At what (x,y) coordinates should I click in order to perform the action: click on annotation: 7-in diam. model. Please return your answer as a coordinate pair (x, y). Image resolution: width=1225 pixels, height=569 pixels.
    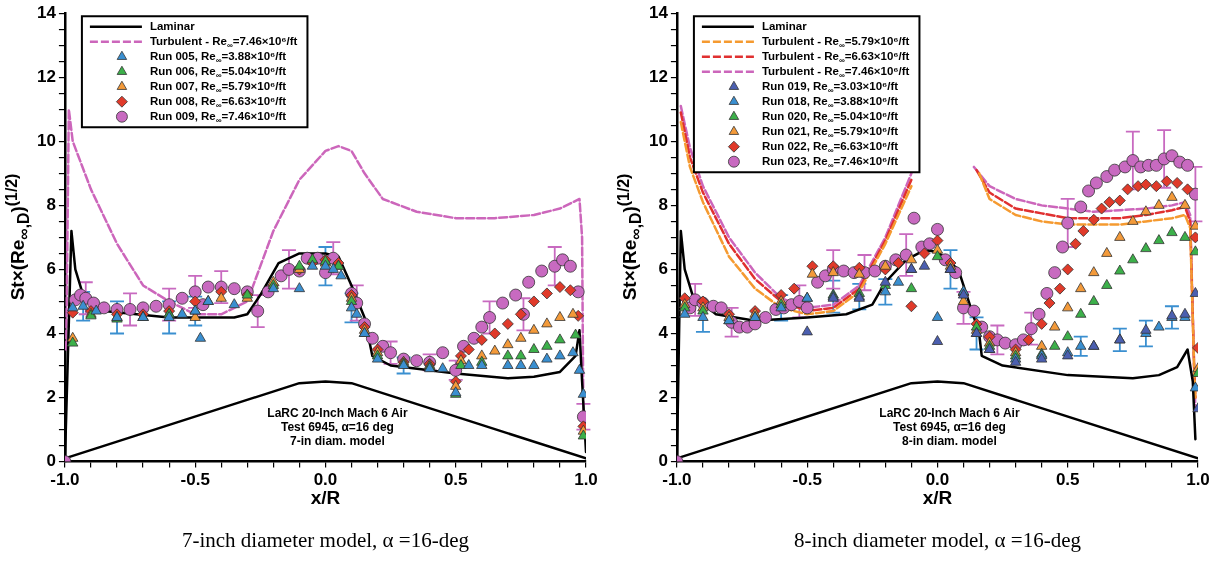
    Looking at the image, I should click on (337, 440).